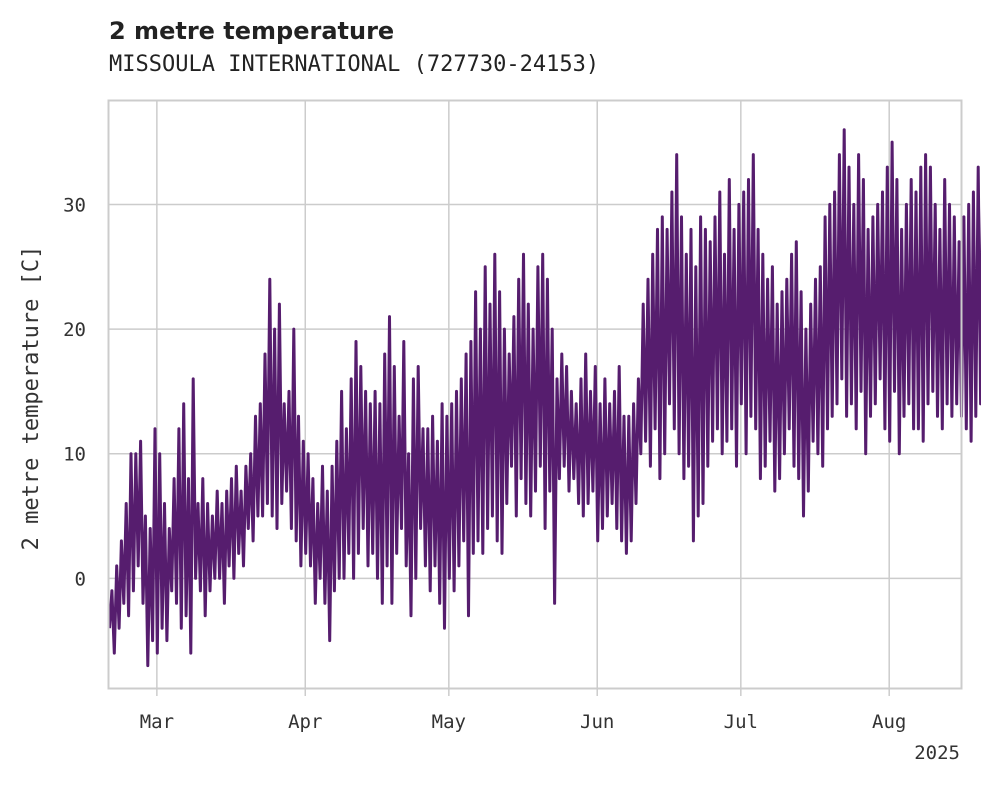  What do you see at coordinates (523, 710) in the screenshot?
I see `x-axis: Mar Apr May Jun Jul Aug` at bounding box center [523, 710].